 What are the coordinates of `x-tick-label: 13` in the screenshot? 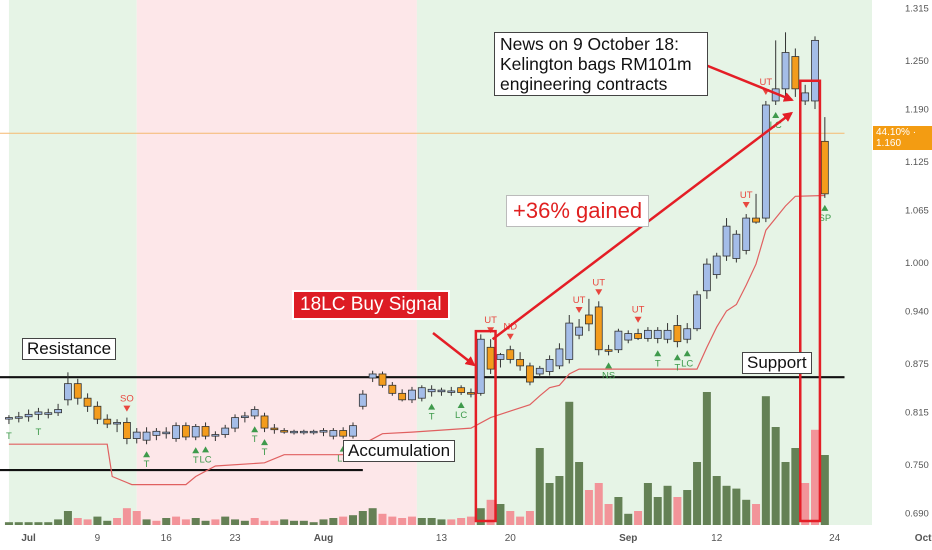 It's located at (442, 538).